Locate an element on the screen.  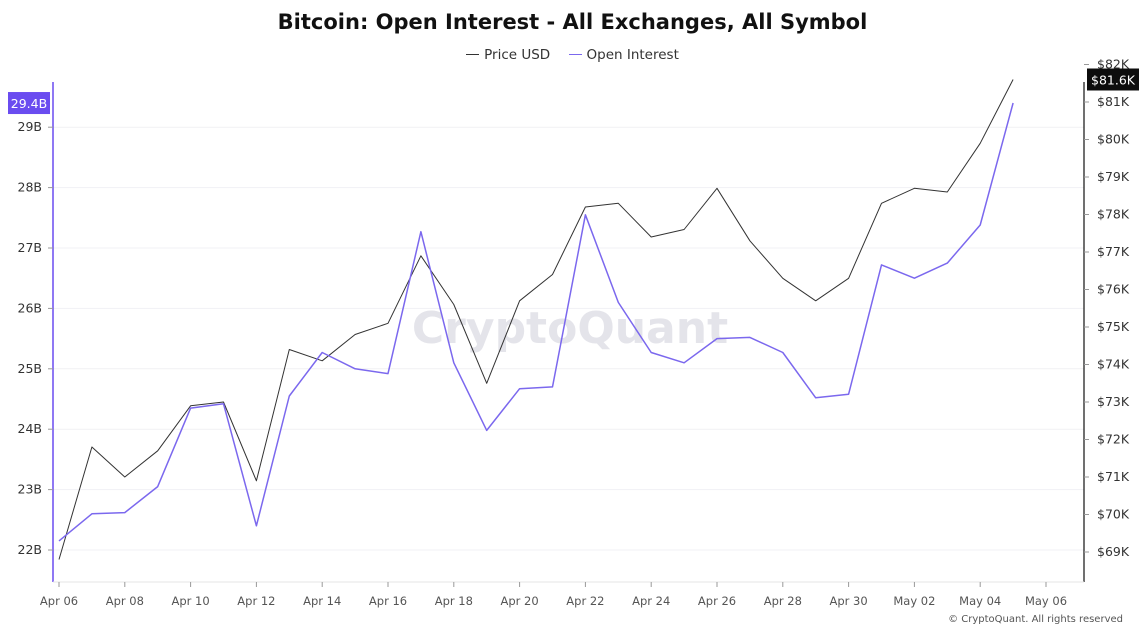
x-tick-label: Apr 28 is located at coordinates (783, 601).